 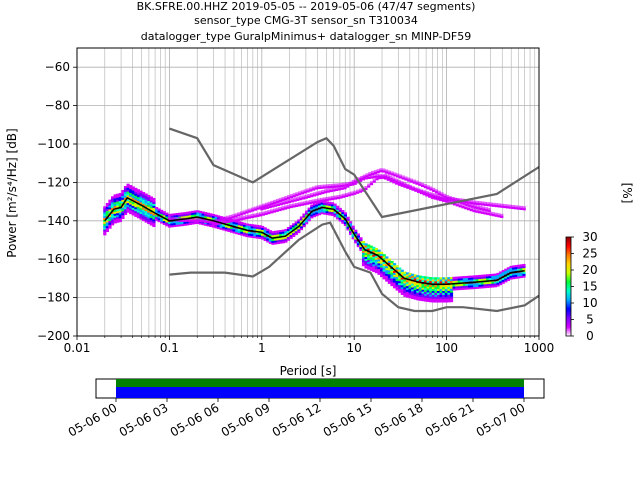 I want to click on colorbar-tick-label: 0, so click(x=590, y=336).